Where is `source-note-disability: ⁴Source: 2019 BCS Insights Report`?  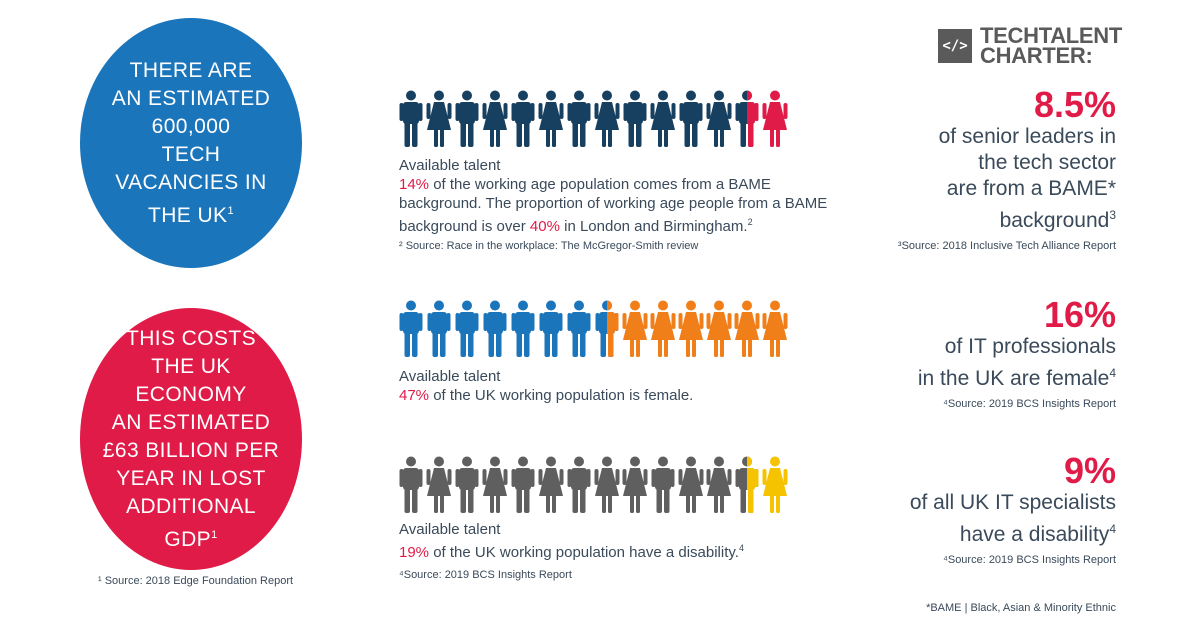 source-note-disability: ⁴Source: 2019 BCS Insights Report is located at coordinates (485, 575).